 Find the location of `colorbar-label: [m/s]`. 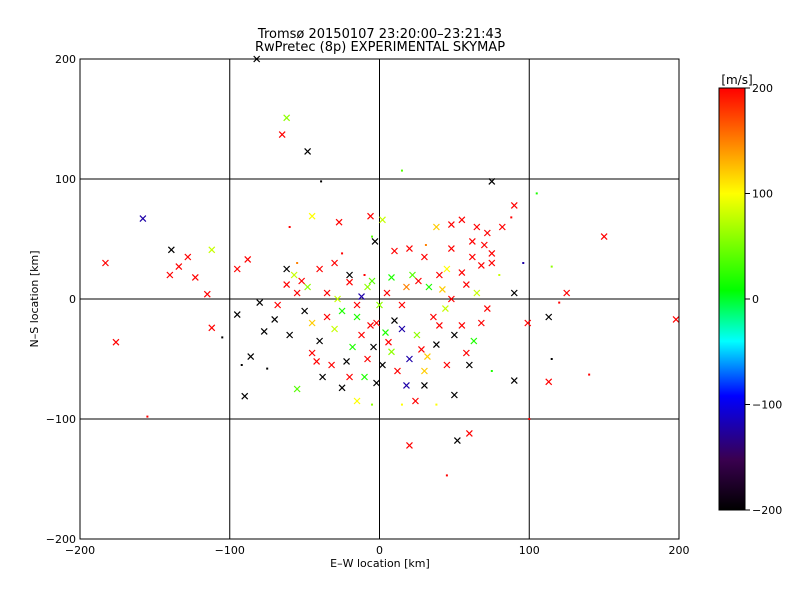

colorbar-label: [m/s] is located at coordinates (736, 80).